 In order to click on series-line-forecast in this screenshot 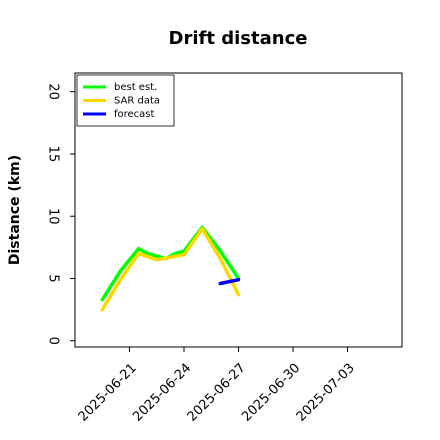, I will do `click(229, 281)`.